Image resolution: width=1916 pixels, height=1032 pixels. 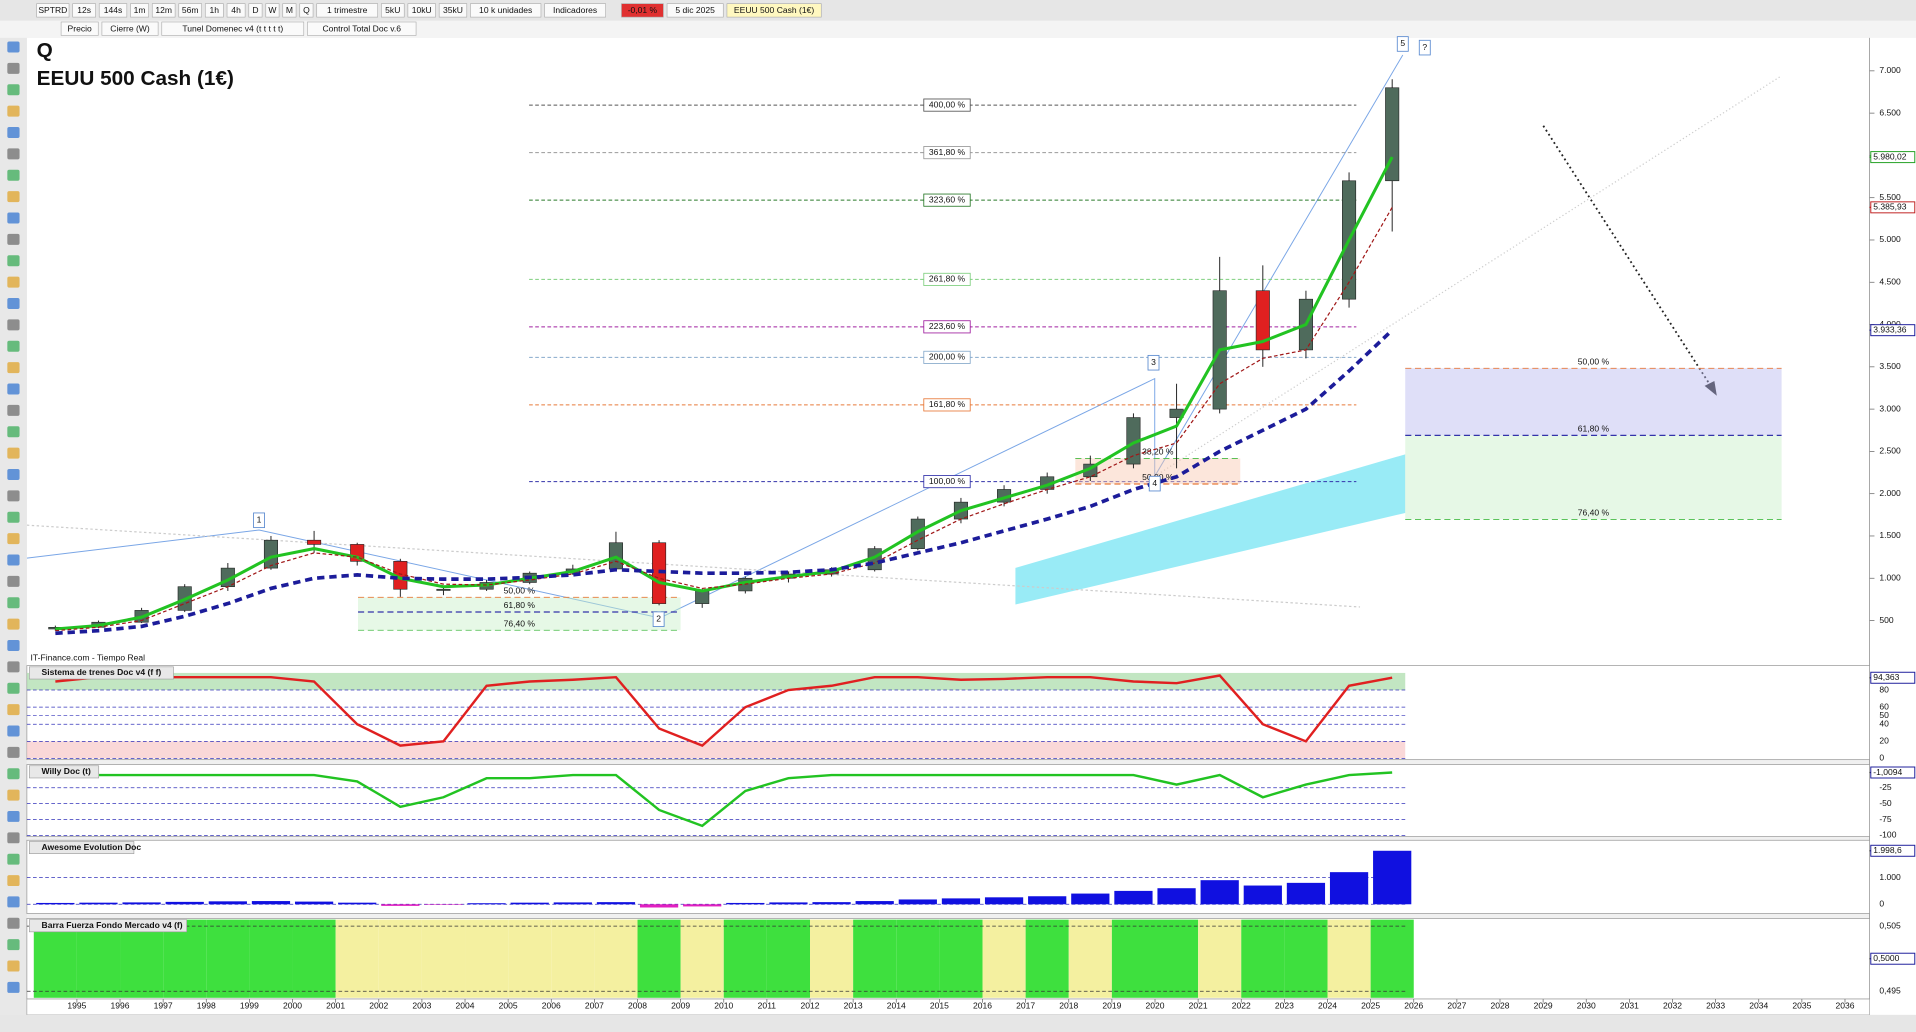 I want to click on fib-label: 261,80 %, so click(x=947, y=279).